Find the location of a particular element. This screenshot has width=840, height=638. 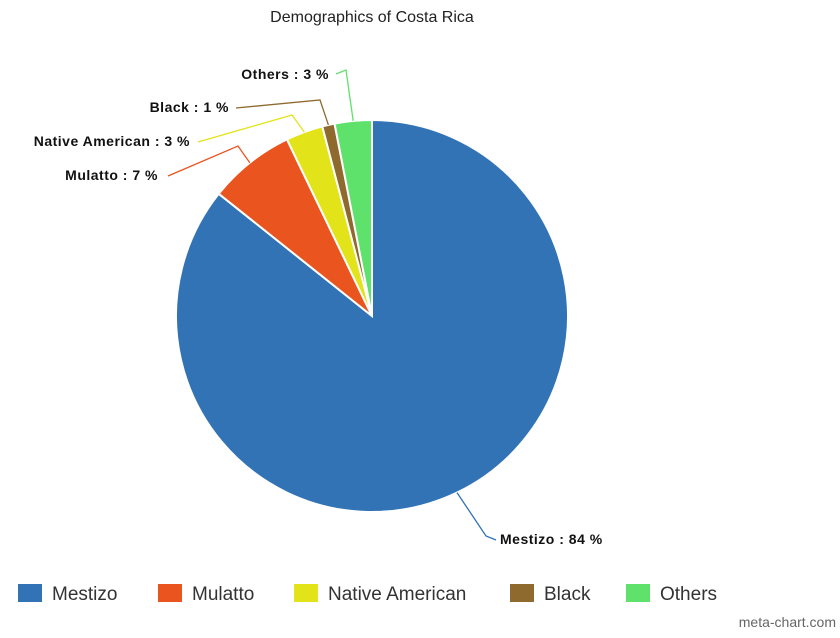

legend-item-black: Black is located at coordinates (550, 594).